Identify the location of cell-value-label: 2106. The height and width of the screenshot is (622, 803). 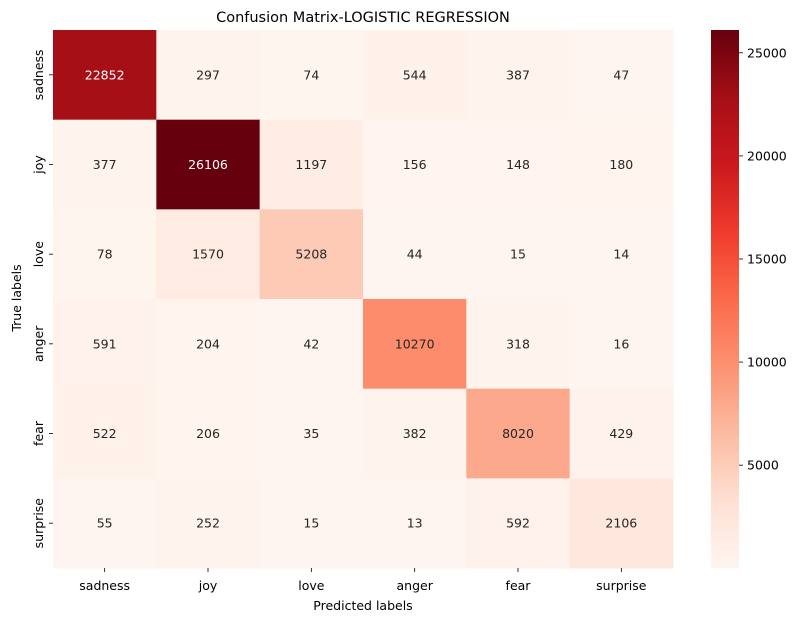
(621, 523).